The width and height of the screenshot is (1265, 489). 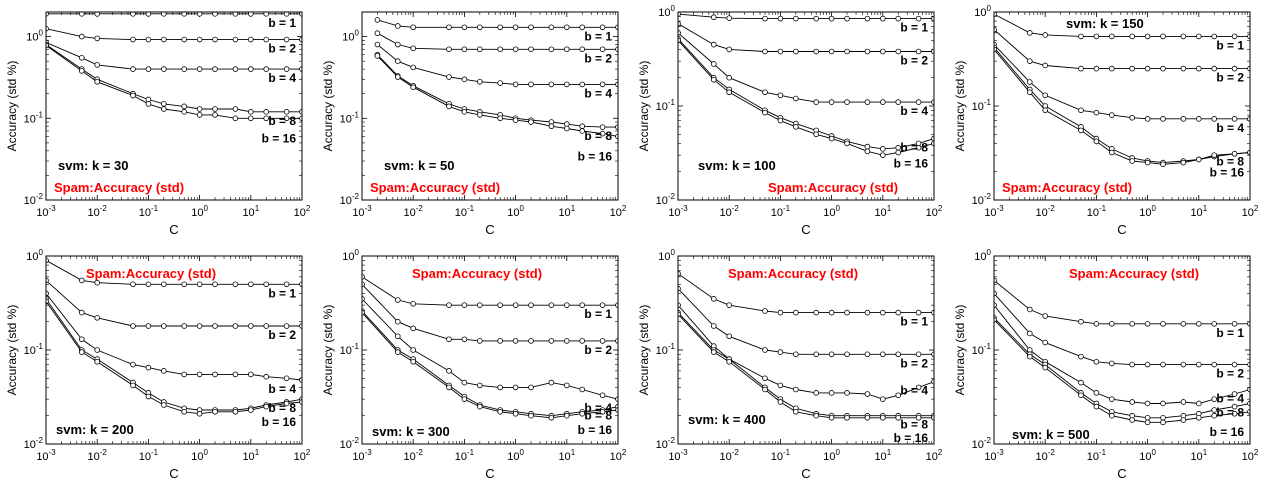 I want to click on series-line-b16, so click(x=490, y=365).